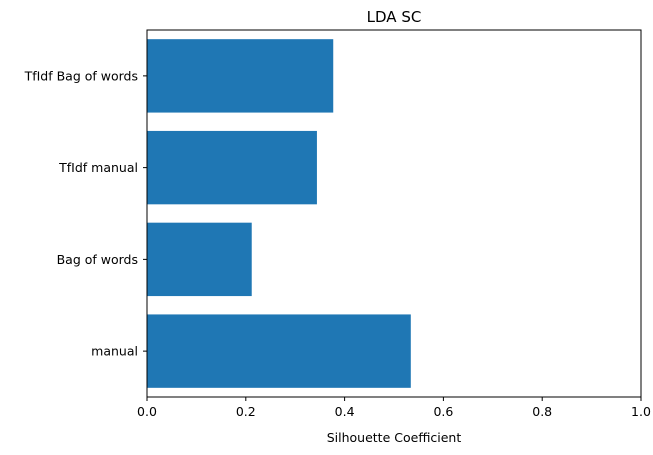 Image resolution: width=653 pixels, height=455 pixels. Describe the element at coordinates (147, 411) in the screenshot. I see `x-tick-label: 0.0` at that location.